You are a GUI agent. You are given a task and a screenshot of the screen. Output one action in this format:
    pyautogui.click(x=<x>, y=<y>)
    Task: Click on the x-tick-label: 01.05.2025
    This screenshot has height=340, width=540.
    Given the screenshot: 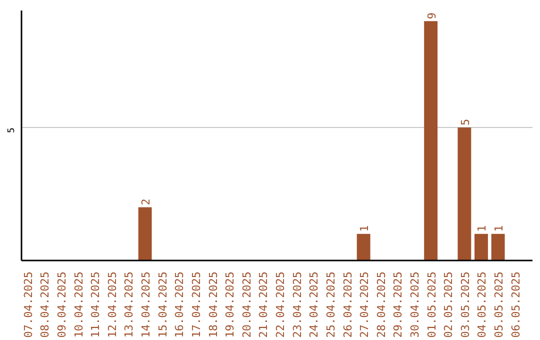 What is the action you would take?
    pyautogui.click(x=431, y=304)
    